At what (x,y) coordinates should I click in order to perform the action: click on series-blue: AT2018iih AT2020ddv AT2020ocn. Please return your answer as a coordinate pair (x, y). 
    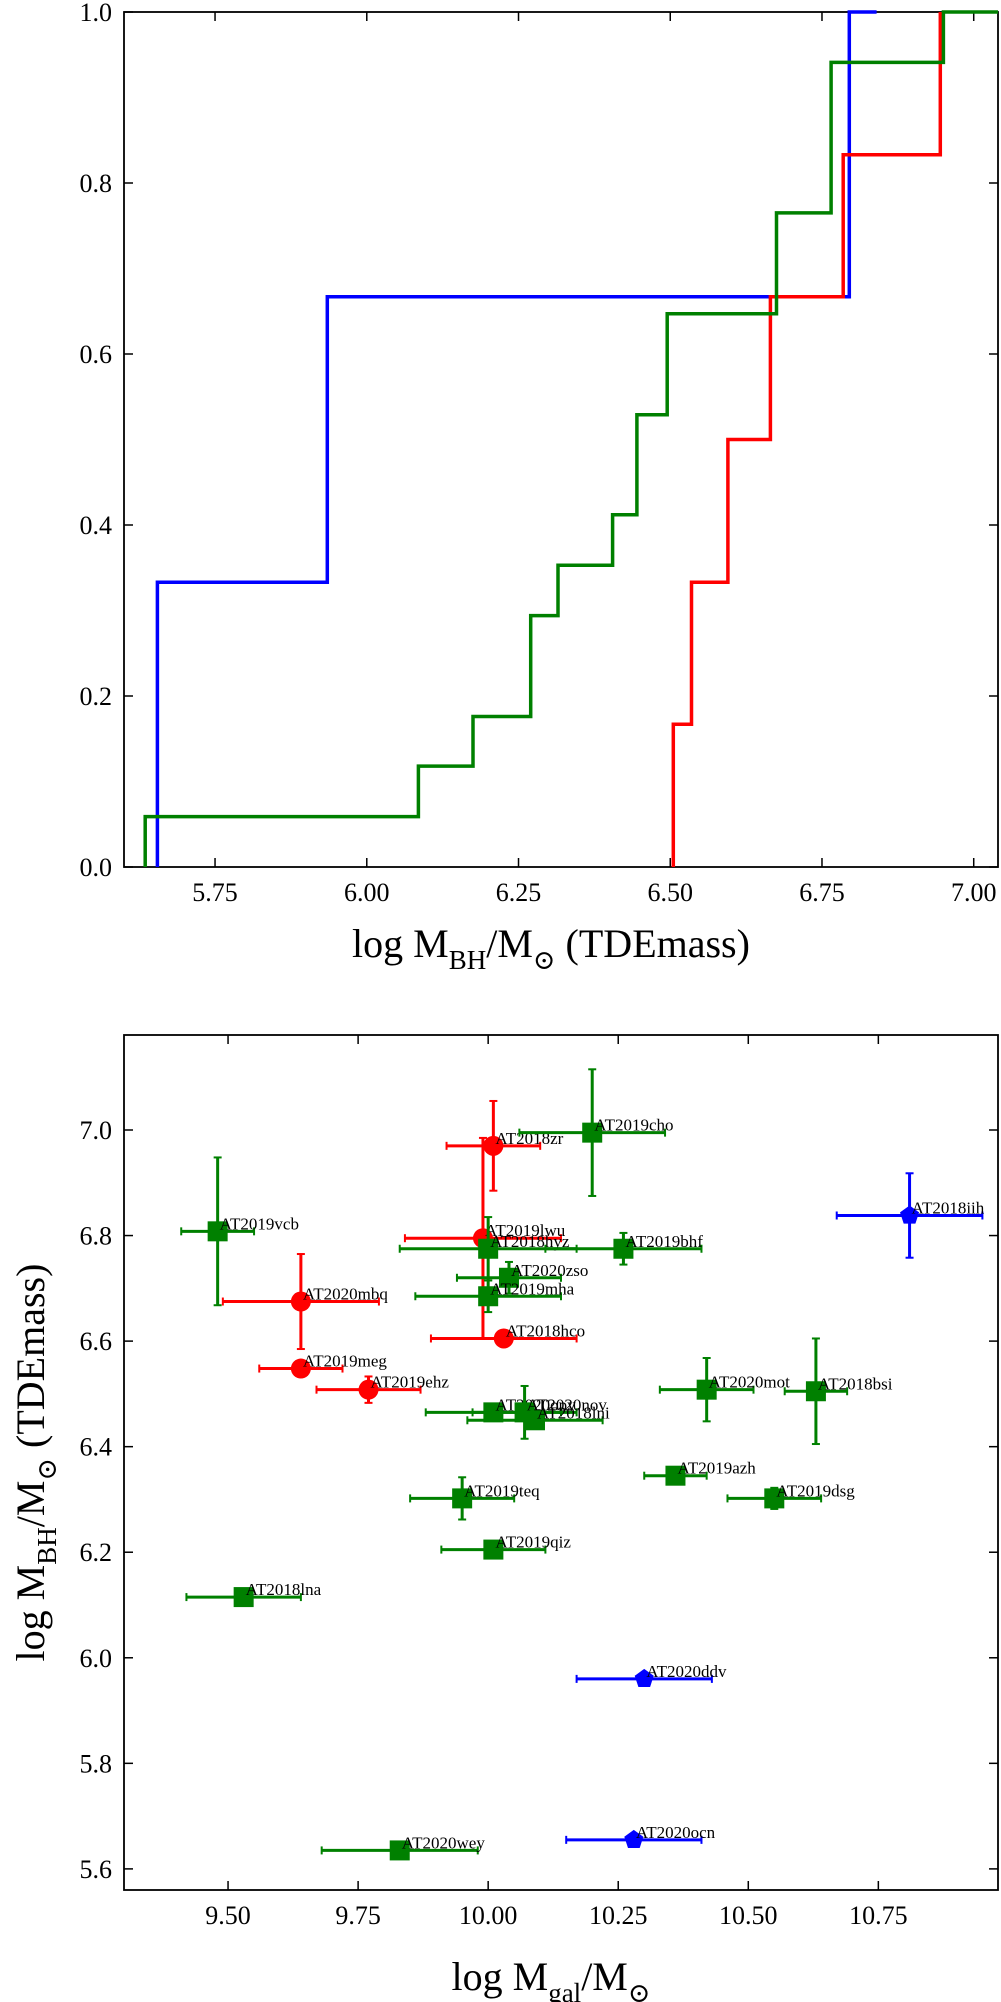
    Looking at the image, I should click on (775, 1510).